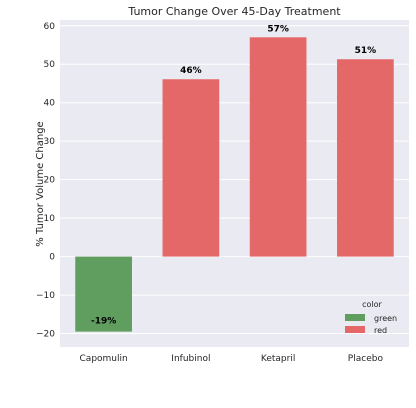 The width and height of the screenshot is (416, 408). I want to click on y-tick-label: 10, so click(50, 219).